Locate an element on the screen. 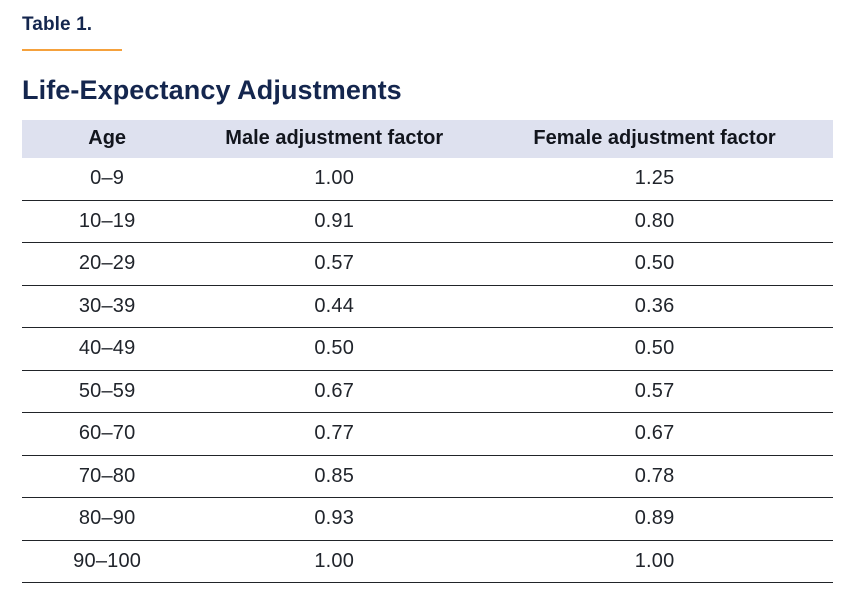 This screenshot has height=599, width=858. age-cell: 20–29 is located at coordinates (107, 264).